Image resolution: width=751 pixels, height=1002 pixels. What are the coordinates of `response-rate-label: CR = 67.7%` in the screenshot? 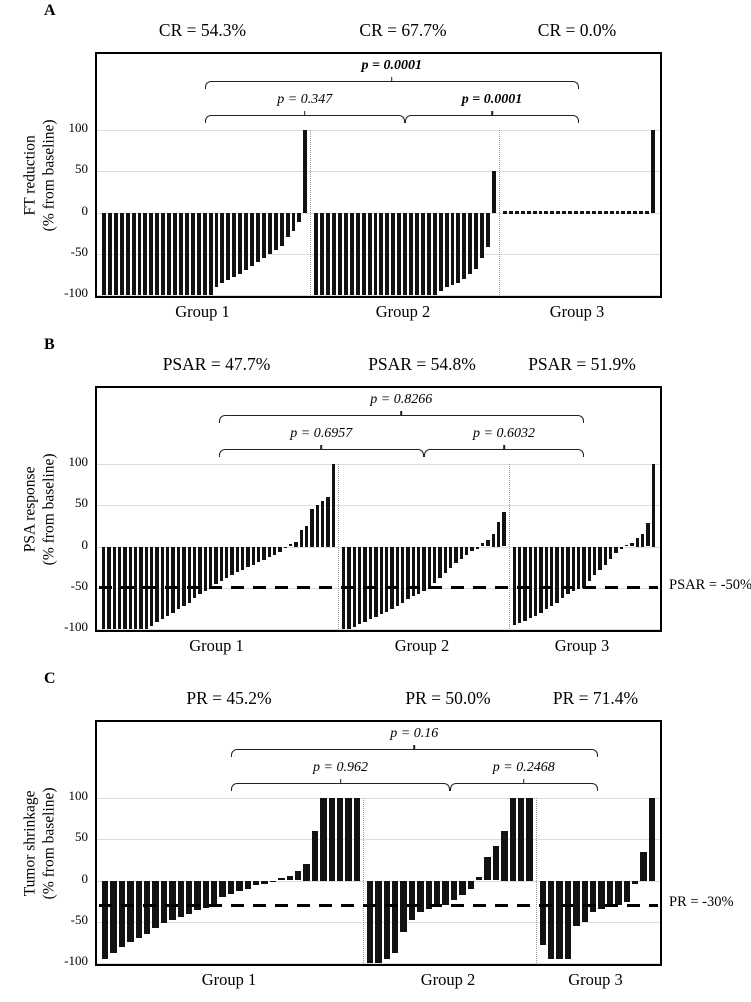 It's located at (403, 30).